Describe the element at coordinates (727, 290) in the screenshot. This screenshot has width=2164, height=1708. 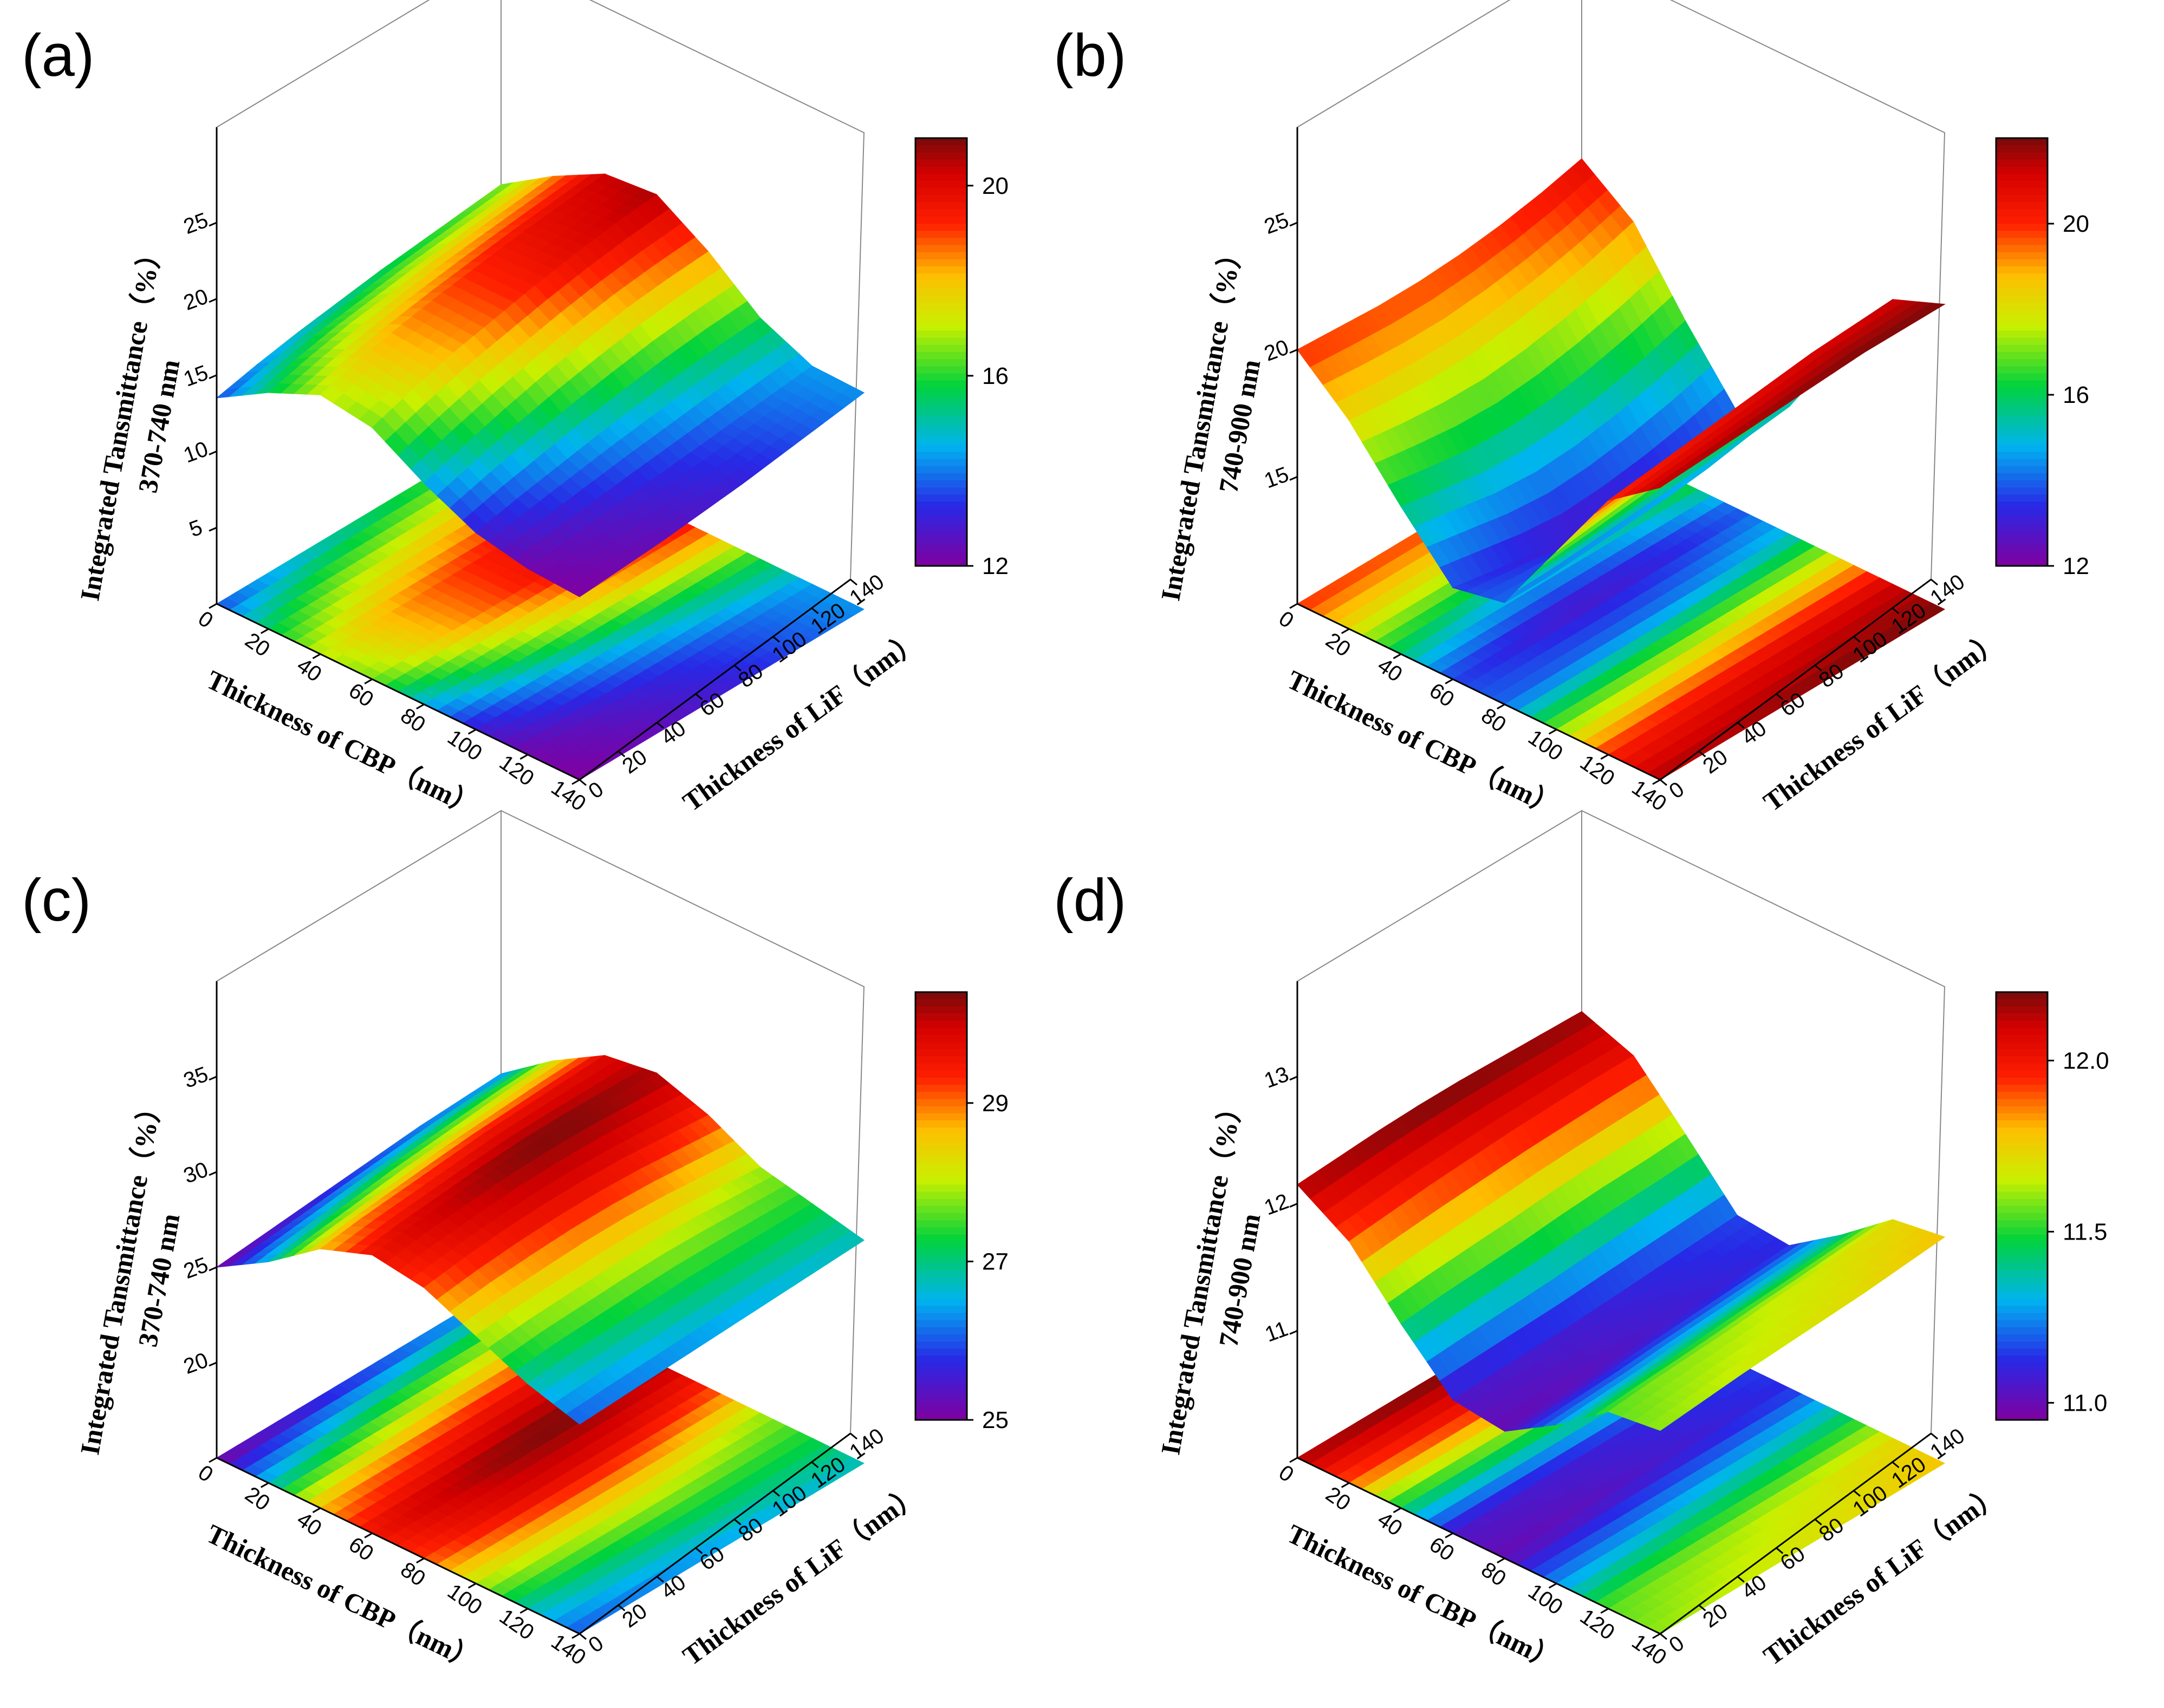
I see `back-wall-right` at that location.